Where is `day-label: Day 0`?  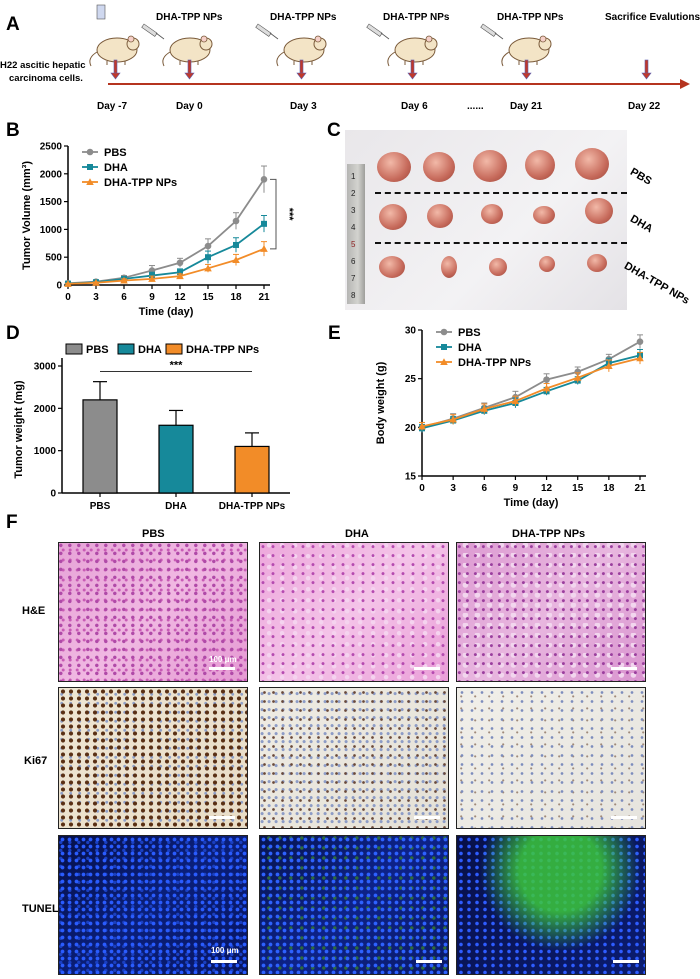 day-label: Day 0 is located at coordinates (189, 106).